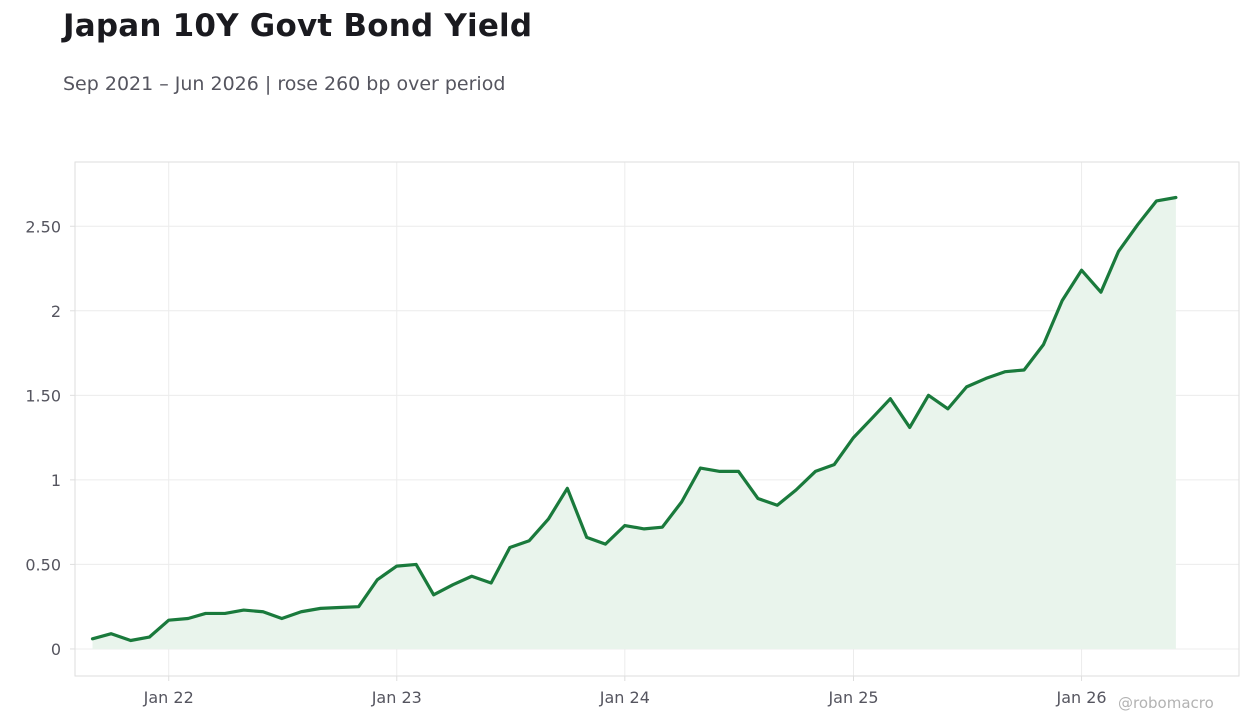 This screenshot has width=1260, height=728. Describe the element at coordinates (624, 697) in the screenshot. I see `x-tick-label: Jan 24` at that location.